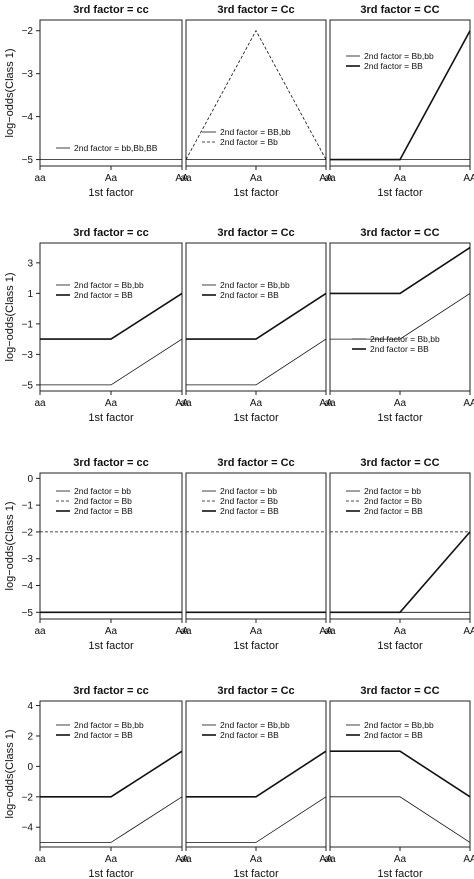 The height and width of the screenshot is (879, 474). What do you see at coordinates (107, 148) in the screenshot?
I see `legend: 2nd factor = bb,Bb,BB` at bounding box center [107, 148].